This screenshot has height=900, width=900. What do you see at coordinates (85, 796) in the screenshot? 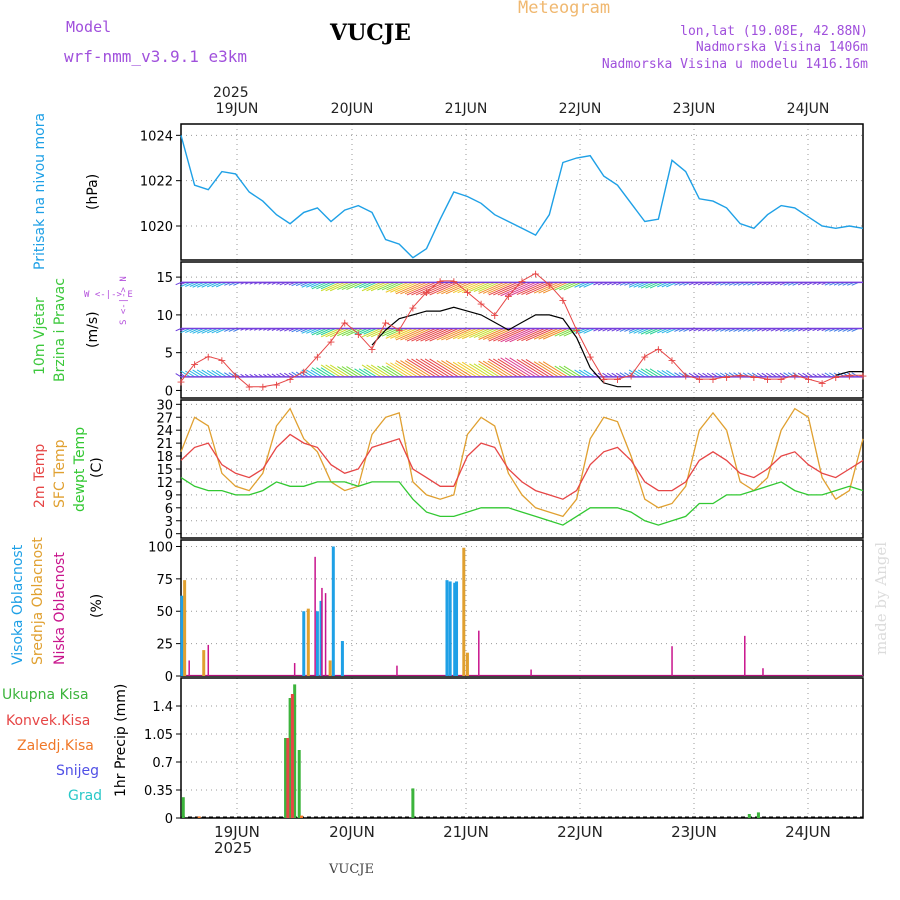
I see `precip-legend-item: Grad` at bounding box center [85, 796].